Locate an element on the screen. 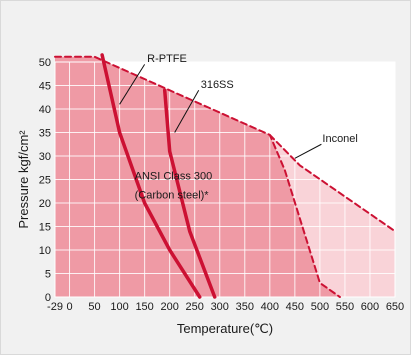  x-tick-label: 50 is located at coordinates (94, 307).